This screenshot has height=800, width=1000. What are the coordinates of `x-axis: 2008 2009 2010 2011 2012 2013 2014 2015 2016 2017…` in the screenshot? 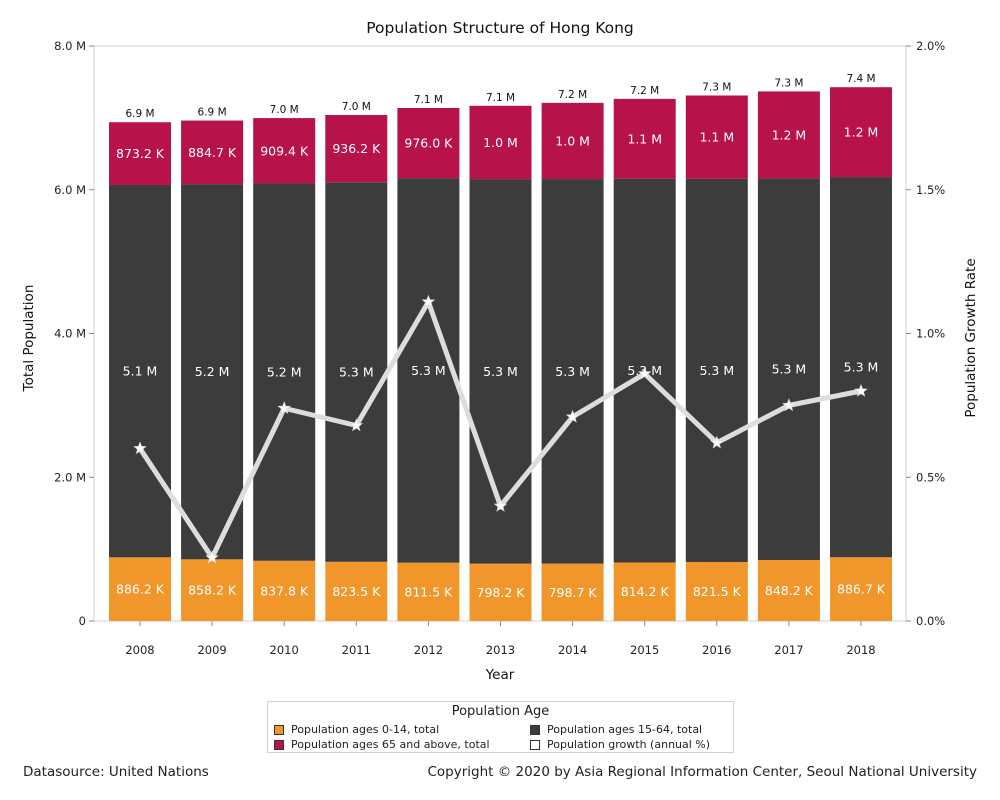 It's located at (500, 639).